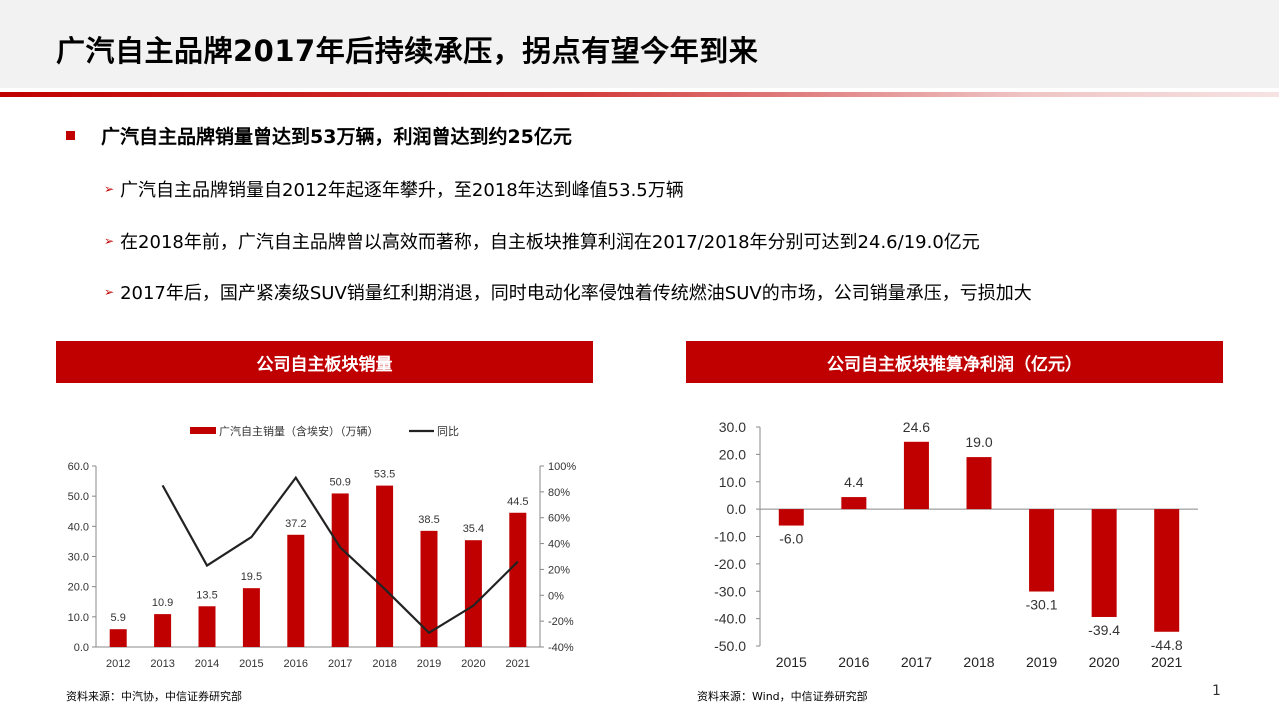 Image resolution: width=1279 pixels, height=719 pixels. What do you see at coordinates (730, 646) in the screenshot?
I see `y-tick-label: -50.0` at bounding box center [730, 646].